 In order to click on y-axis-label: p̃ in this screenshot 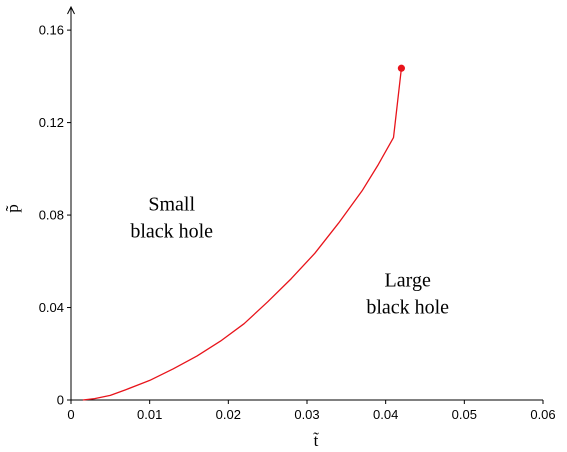, I will do `click(12, 208)`.